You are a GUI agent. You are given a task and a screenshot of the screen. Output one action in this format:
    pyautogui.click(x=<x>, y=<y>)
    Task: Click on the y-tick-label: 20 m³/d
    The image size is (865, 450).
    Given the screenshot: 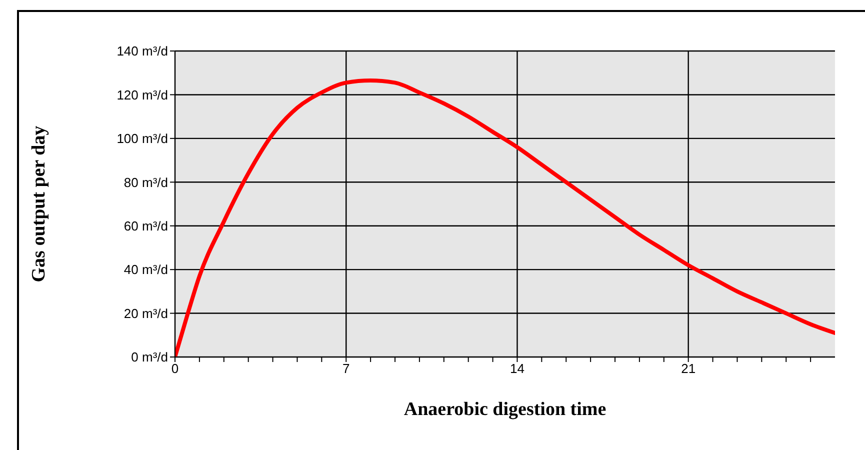 What is the action you would take?
    pyautogui.click(x=146, y=313)
    